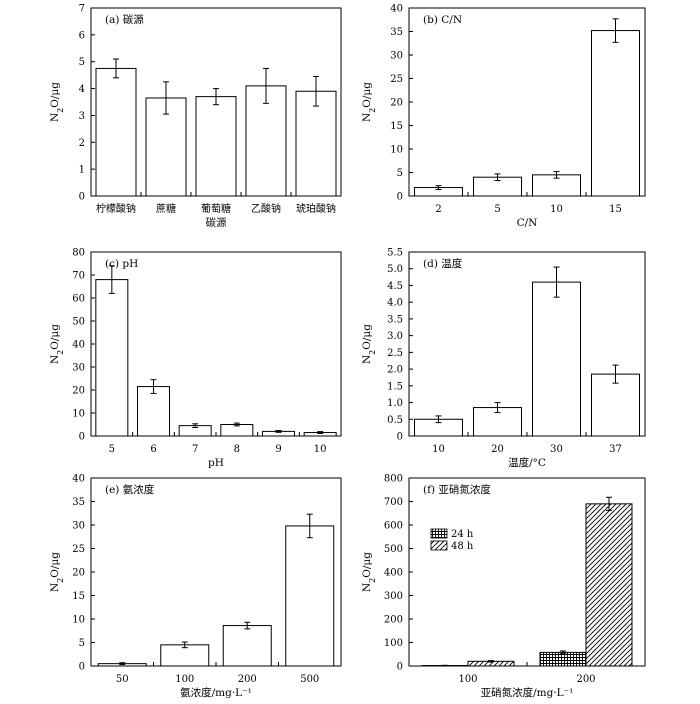  I want to click on bar-柠檬酸钠, so click(116, 132).